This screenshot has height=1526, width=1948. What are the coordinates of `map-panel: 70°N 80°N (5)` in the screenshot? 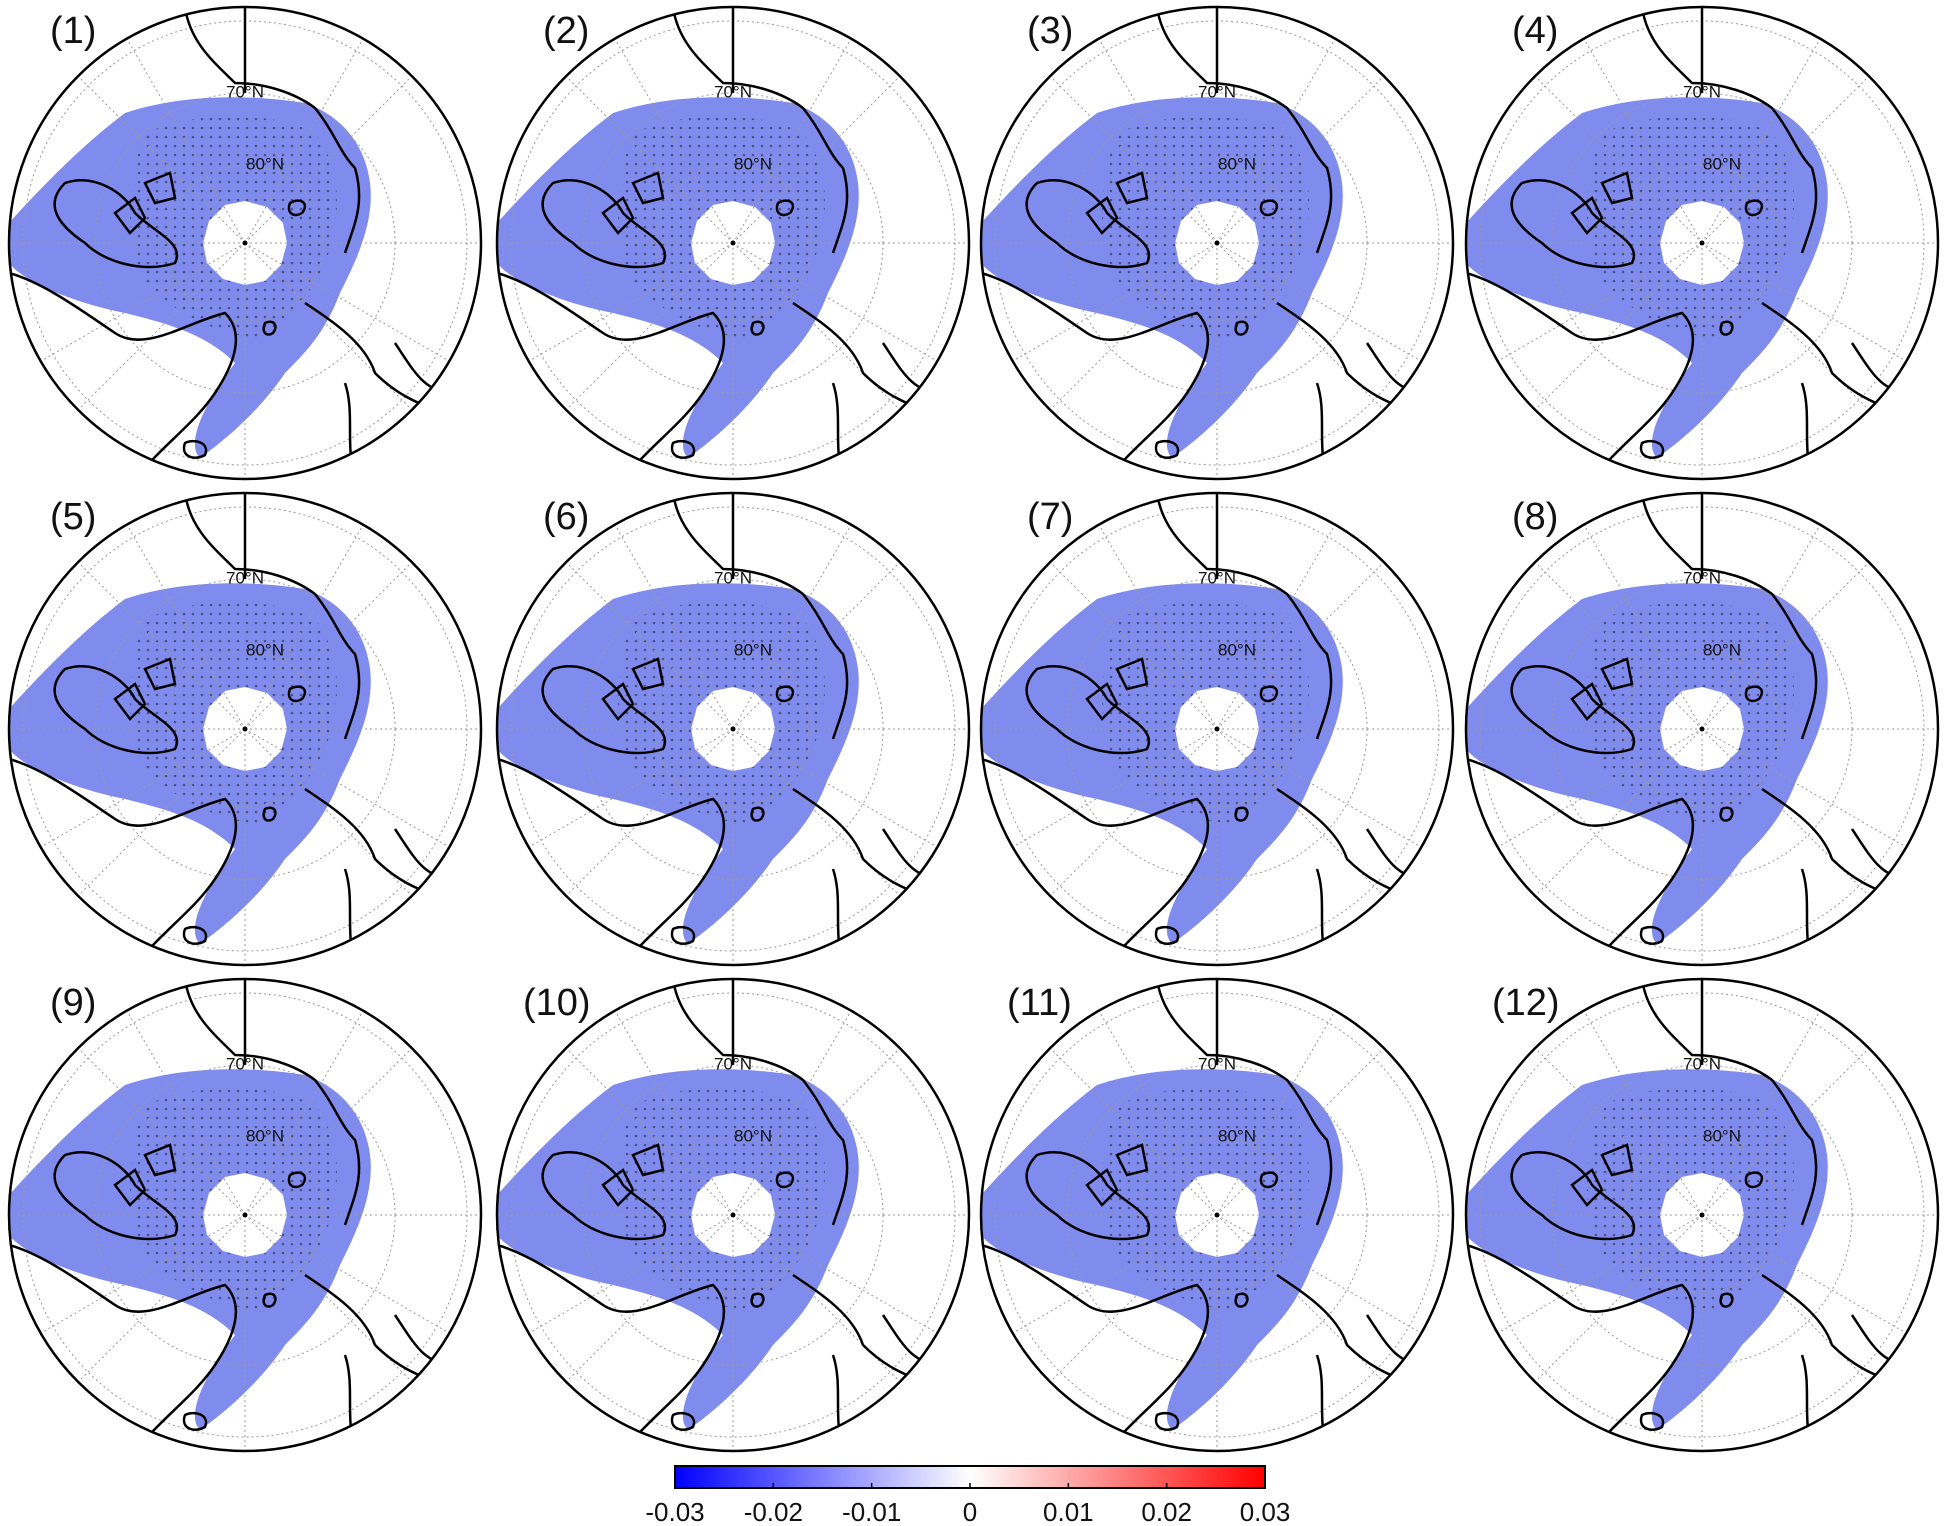 It's located at (245, 729).